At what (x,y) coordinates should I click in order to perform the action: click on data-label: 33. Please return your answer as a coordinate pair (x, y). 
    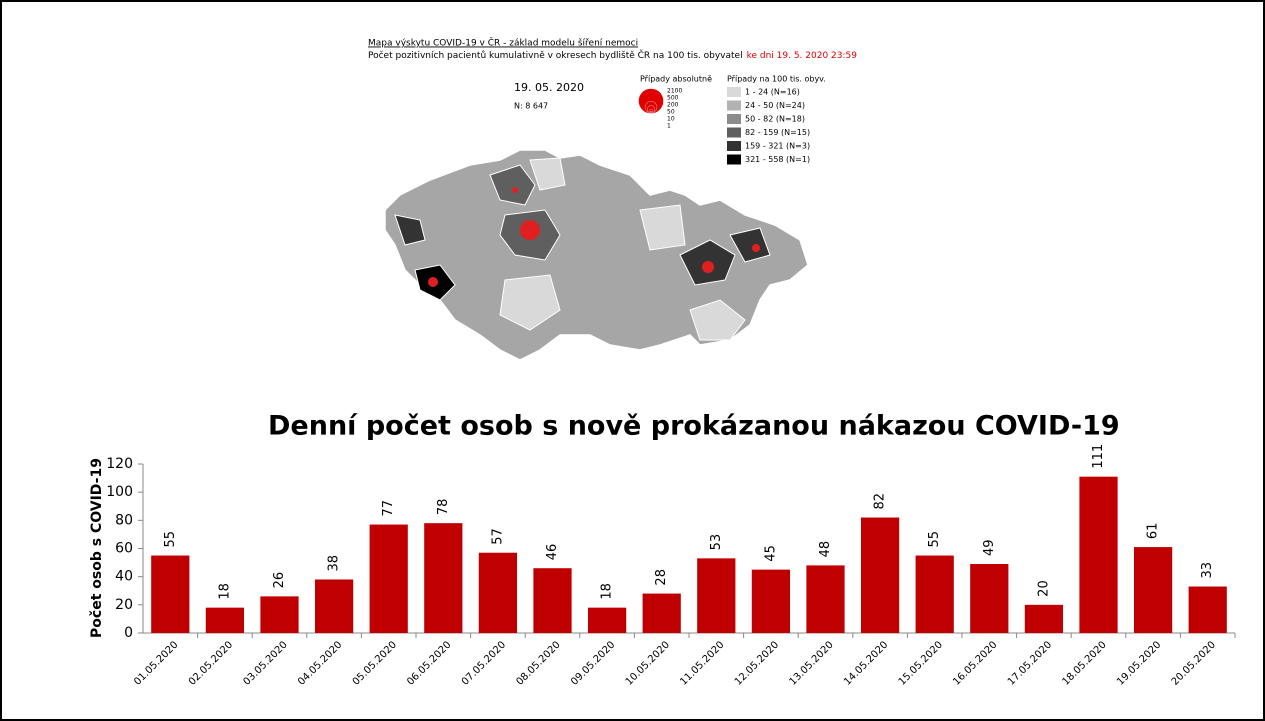
    Looking at the image, I should click on (1207, 570).